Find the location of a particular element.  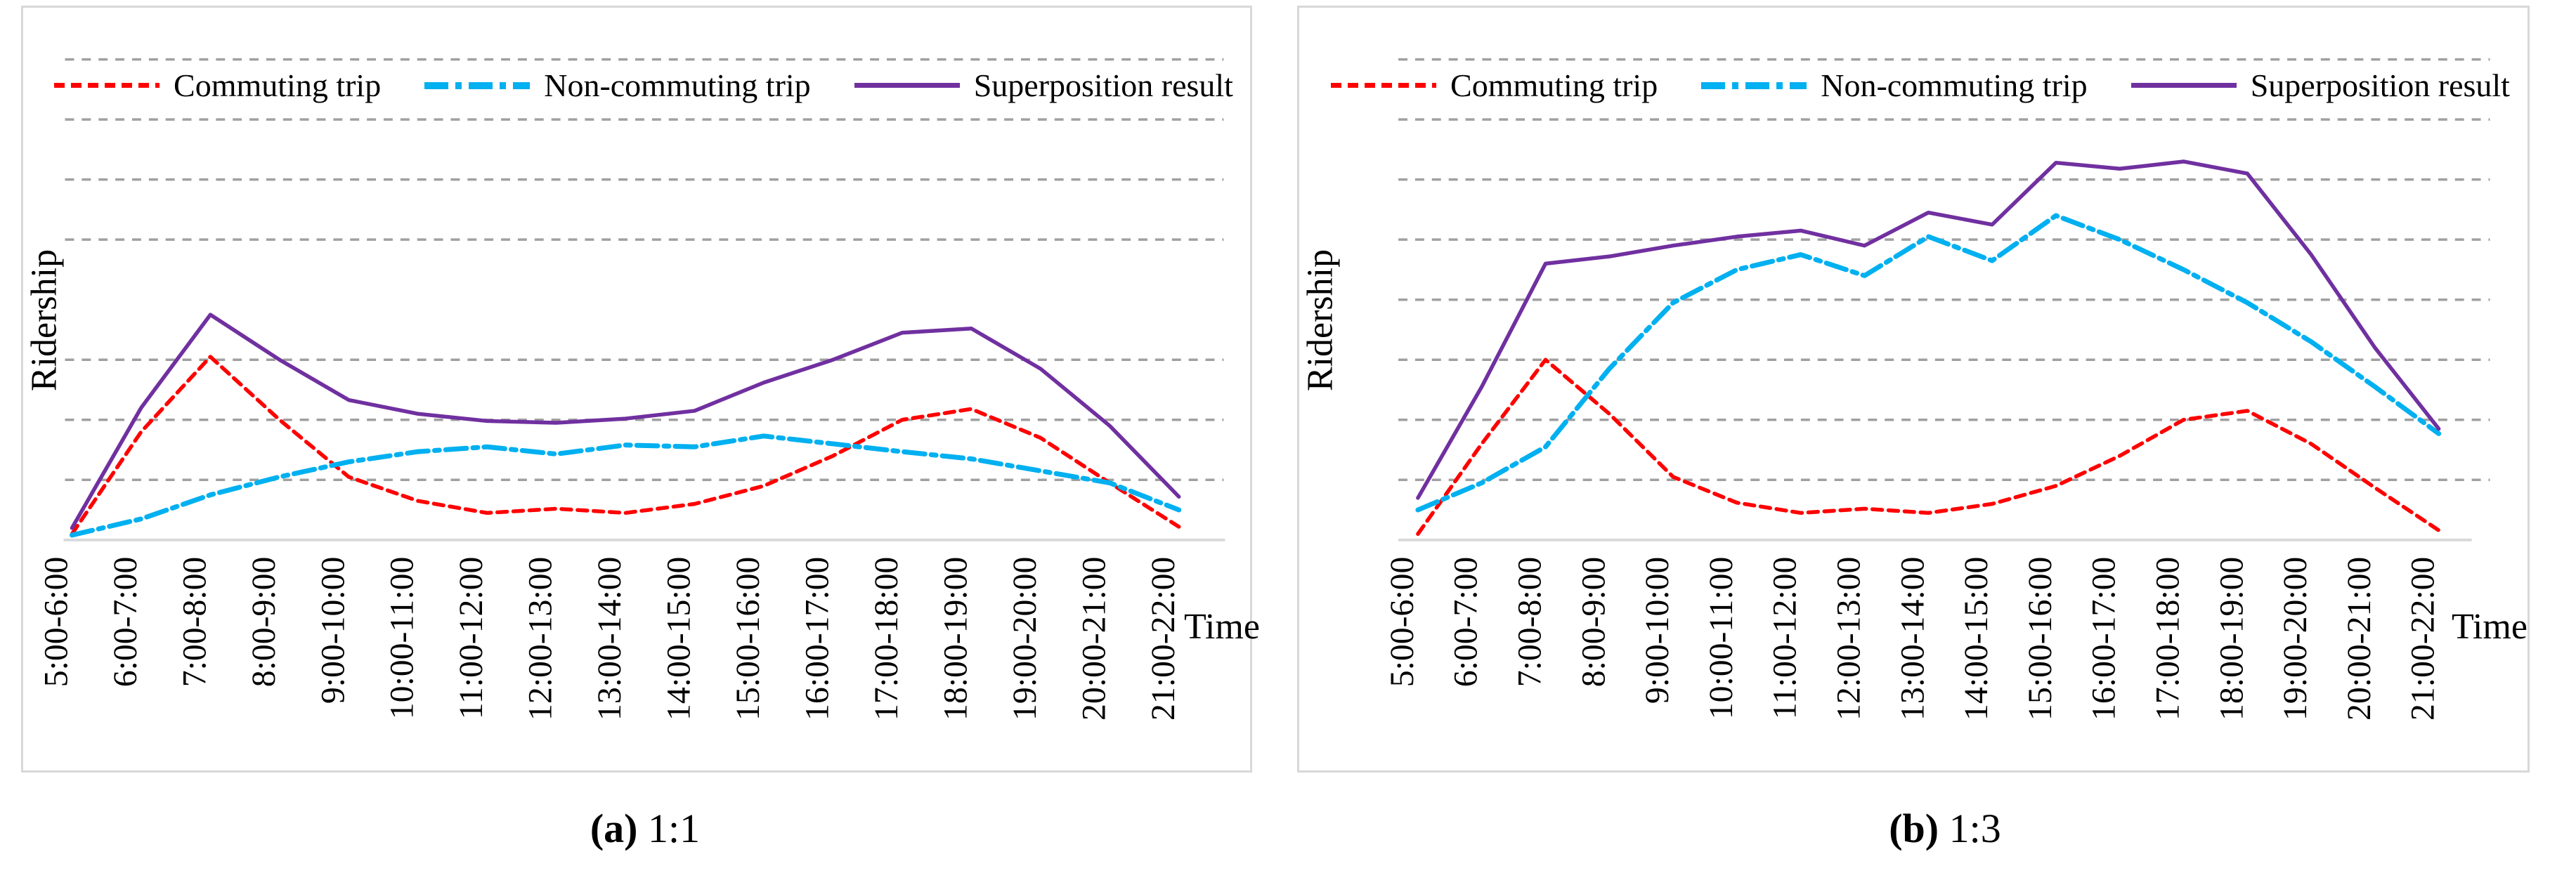

caption-a-ratio: 1:1 is located at coordinates (674, 828).